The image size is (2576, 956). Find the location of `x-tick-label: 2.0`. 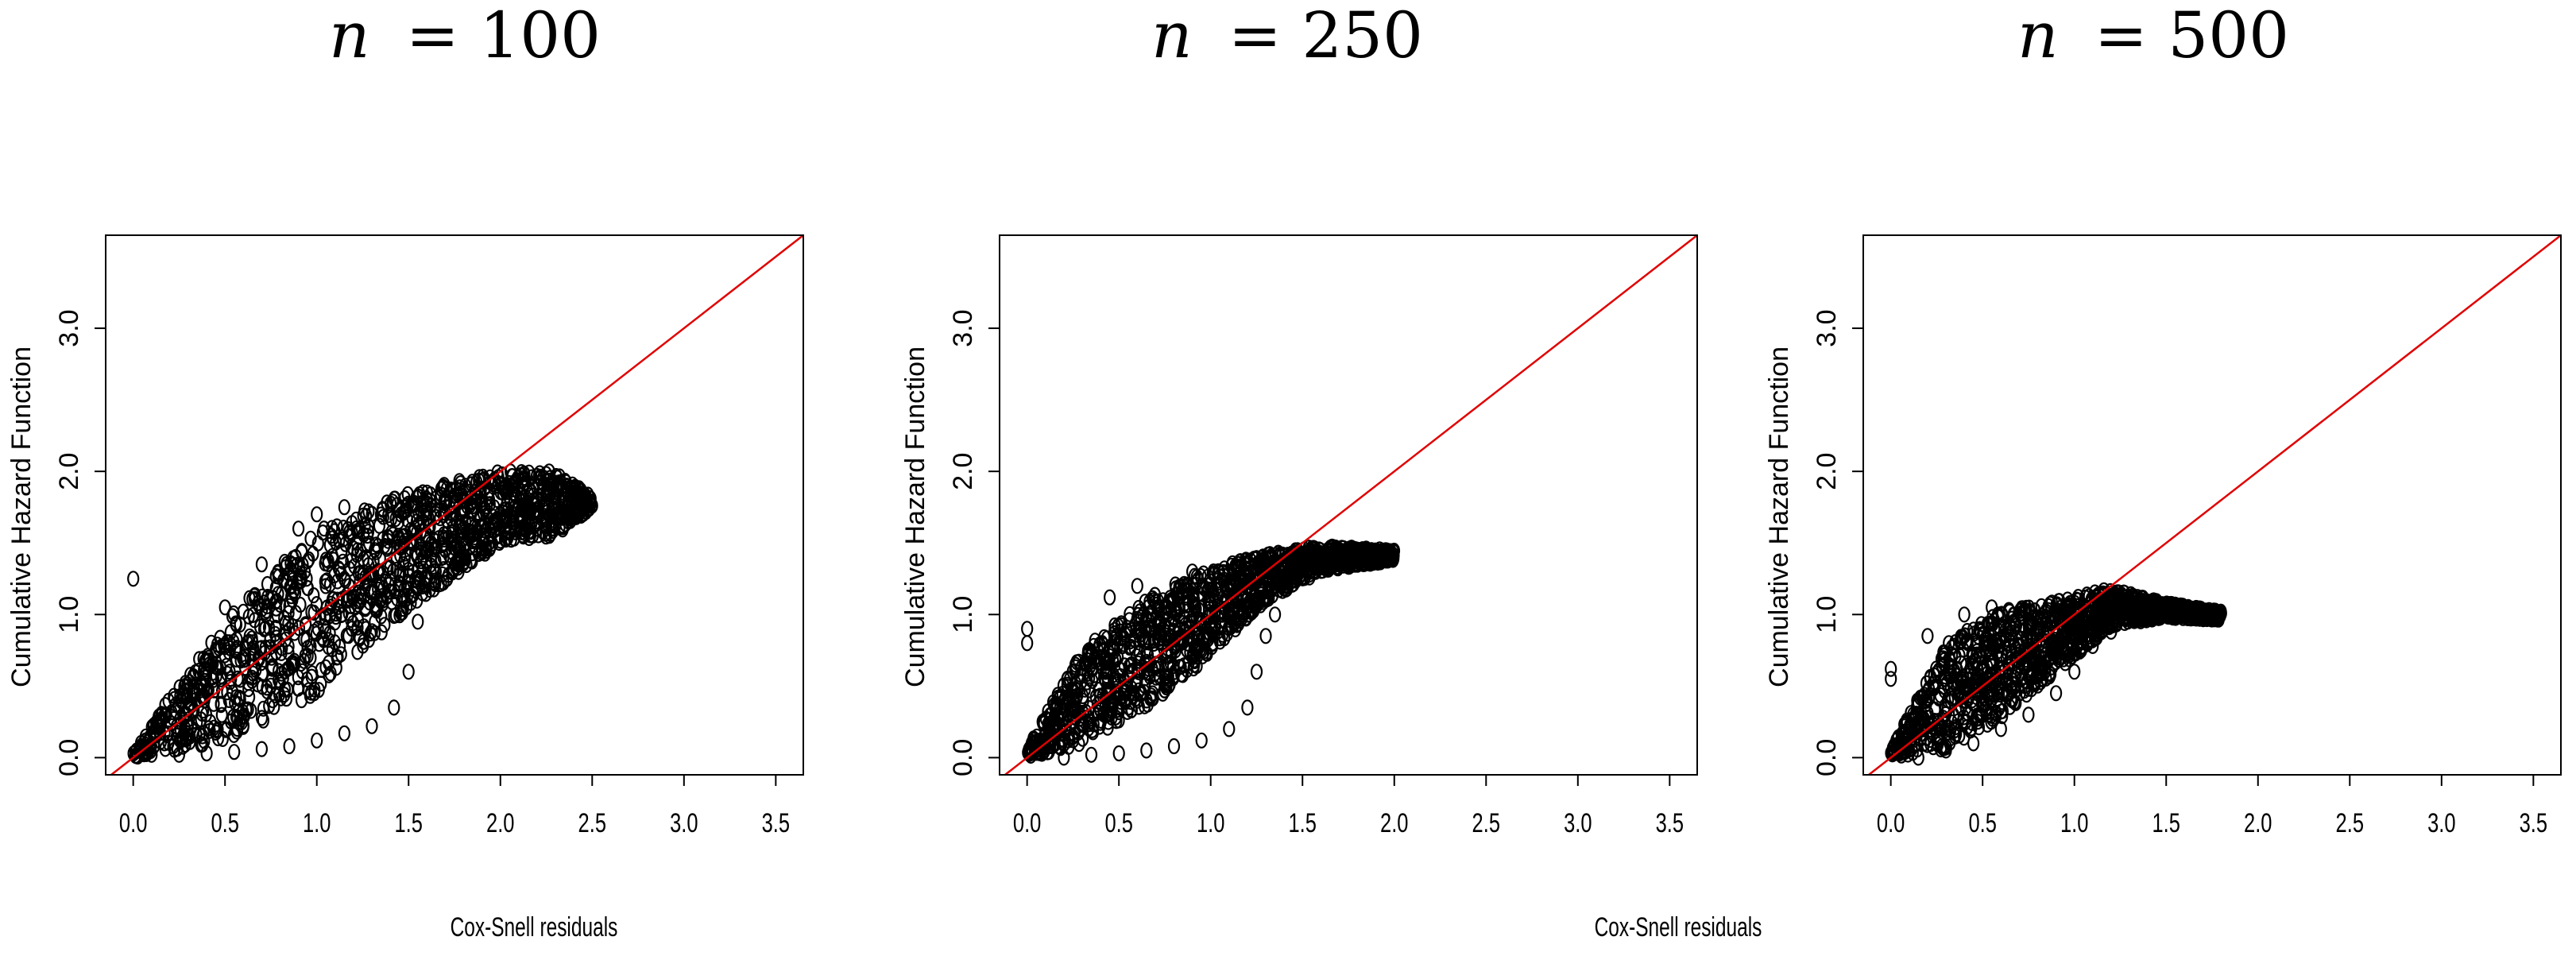

x-tick-label: 2.0 is located at coordinates (1394, 823).